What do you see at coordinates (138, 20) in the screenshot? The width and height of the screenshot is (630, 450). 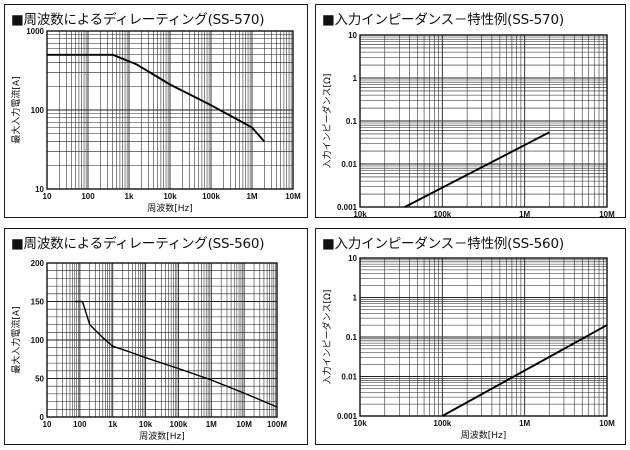 I see `chart-title: ■周波数によるディレーティング(SS-570)` at bounding box center [138, 20].